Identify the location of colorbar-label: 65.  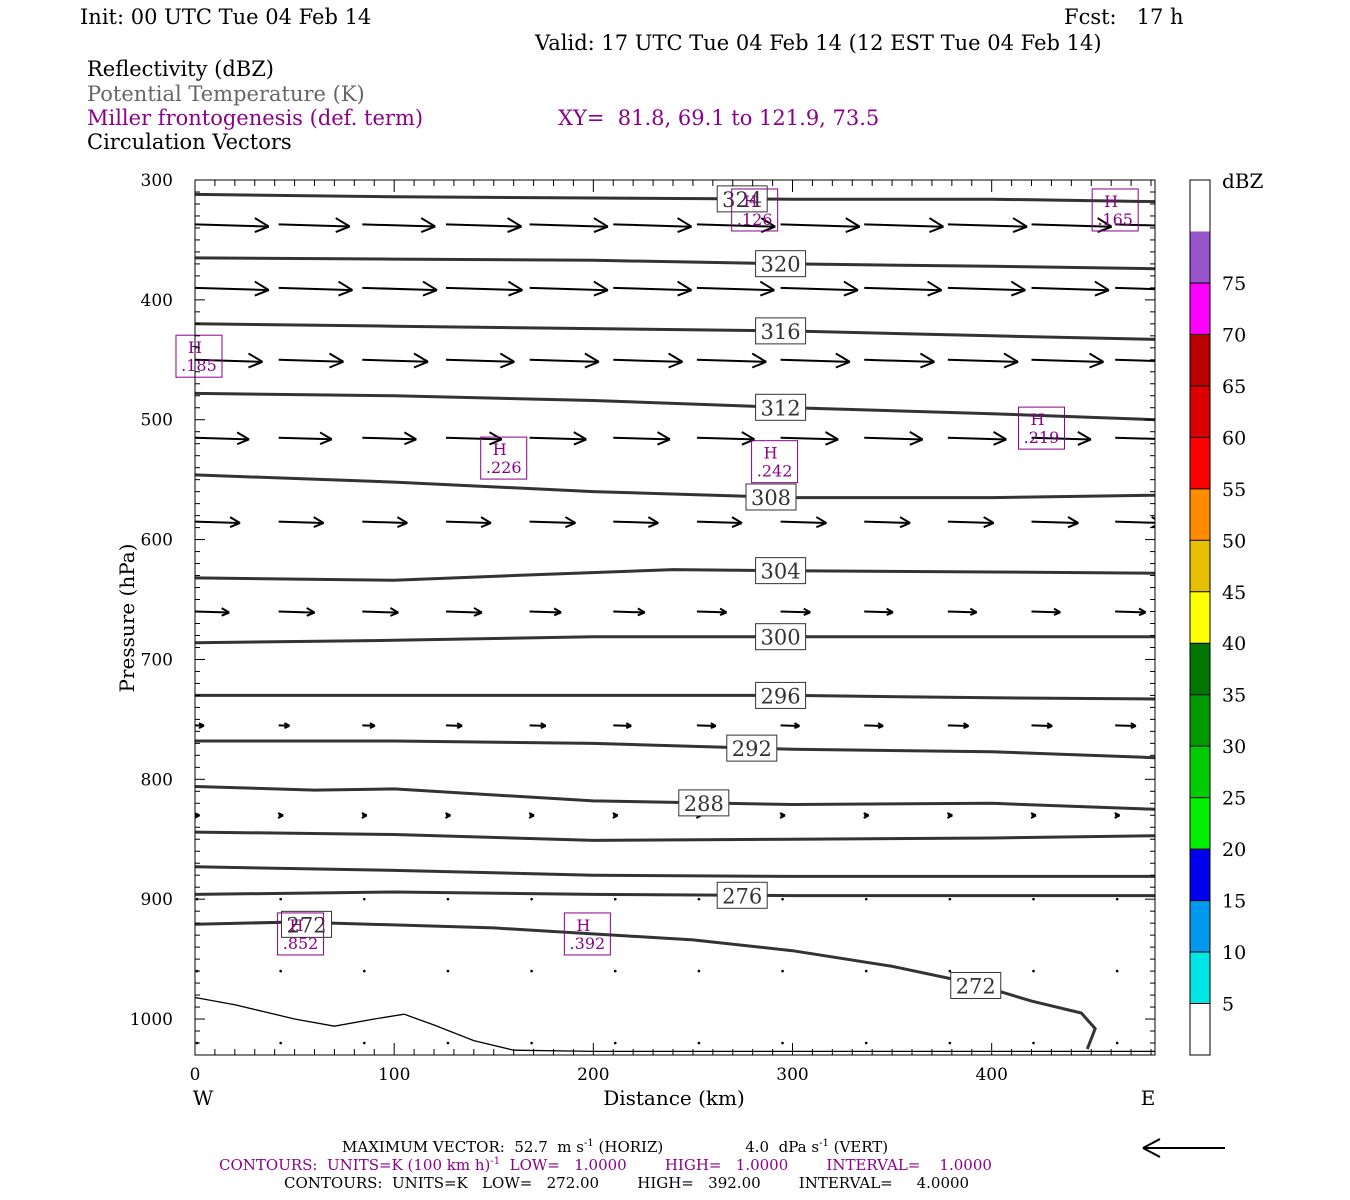
(1234, 387).